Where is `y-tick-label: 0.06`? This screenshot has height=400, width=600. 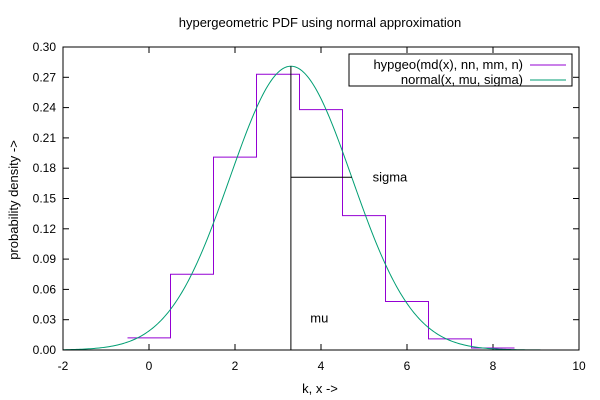
y-tick-label: 0.06 is located at coordinates (45, 289).